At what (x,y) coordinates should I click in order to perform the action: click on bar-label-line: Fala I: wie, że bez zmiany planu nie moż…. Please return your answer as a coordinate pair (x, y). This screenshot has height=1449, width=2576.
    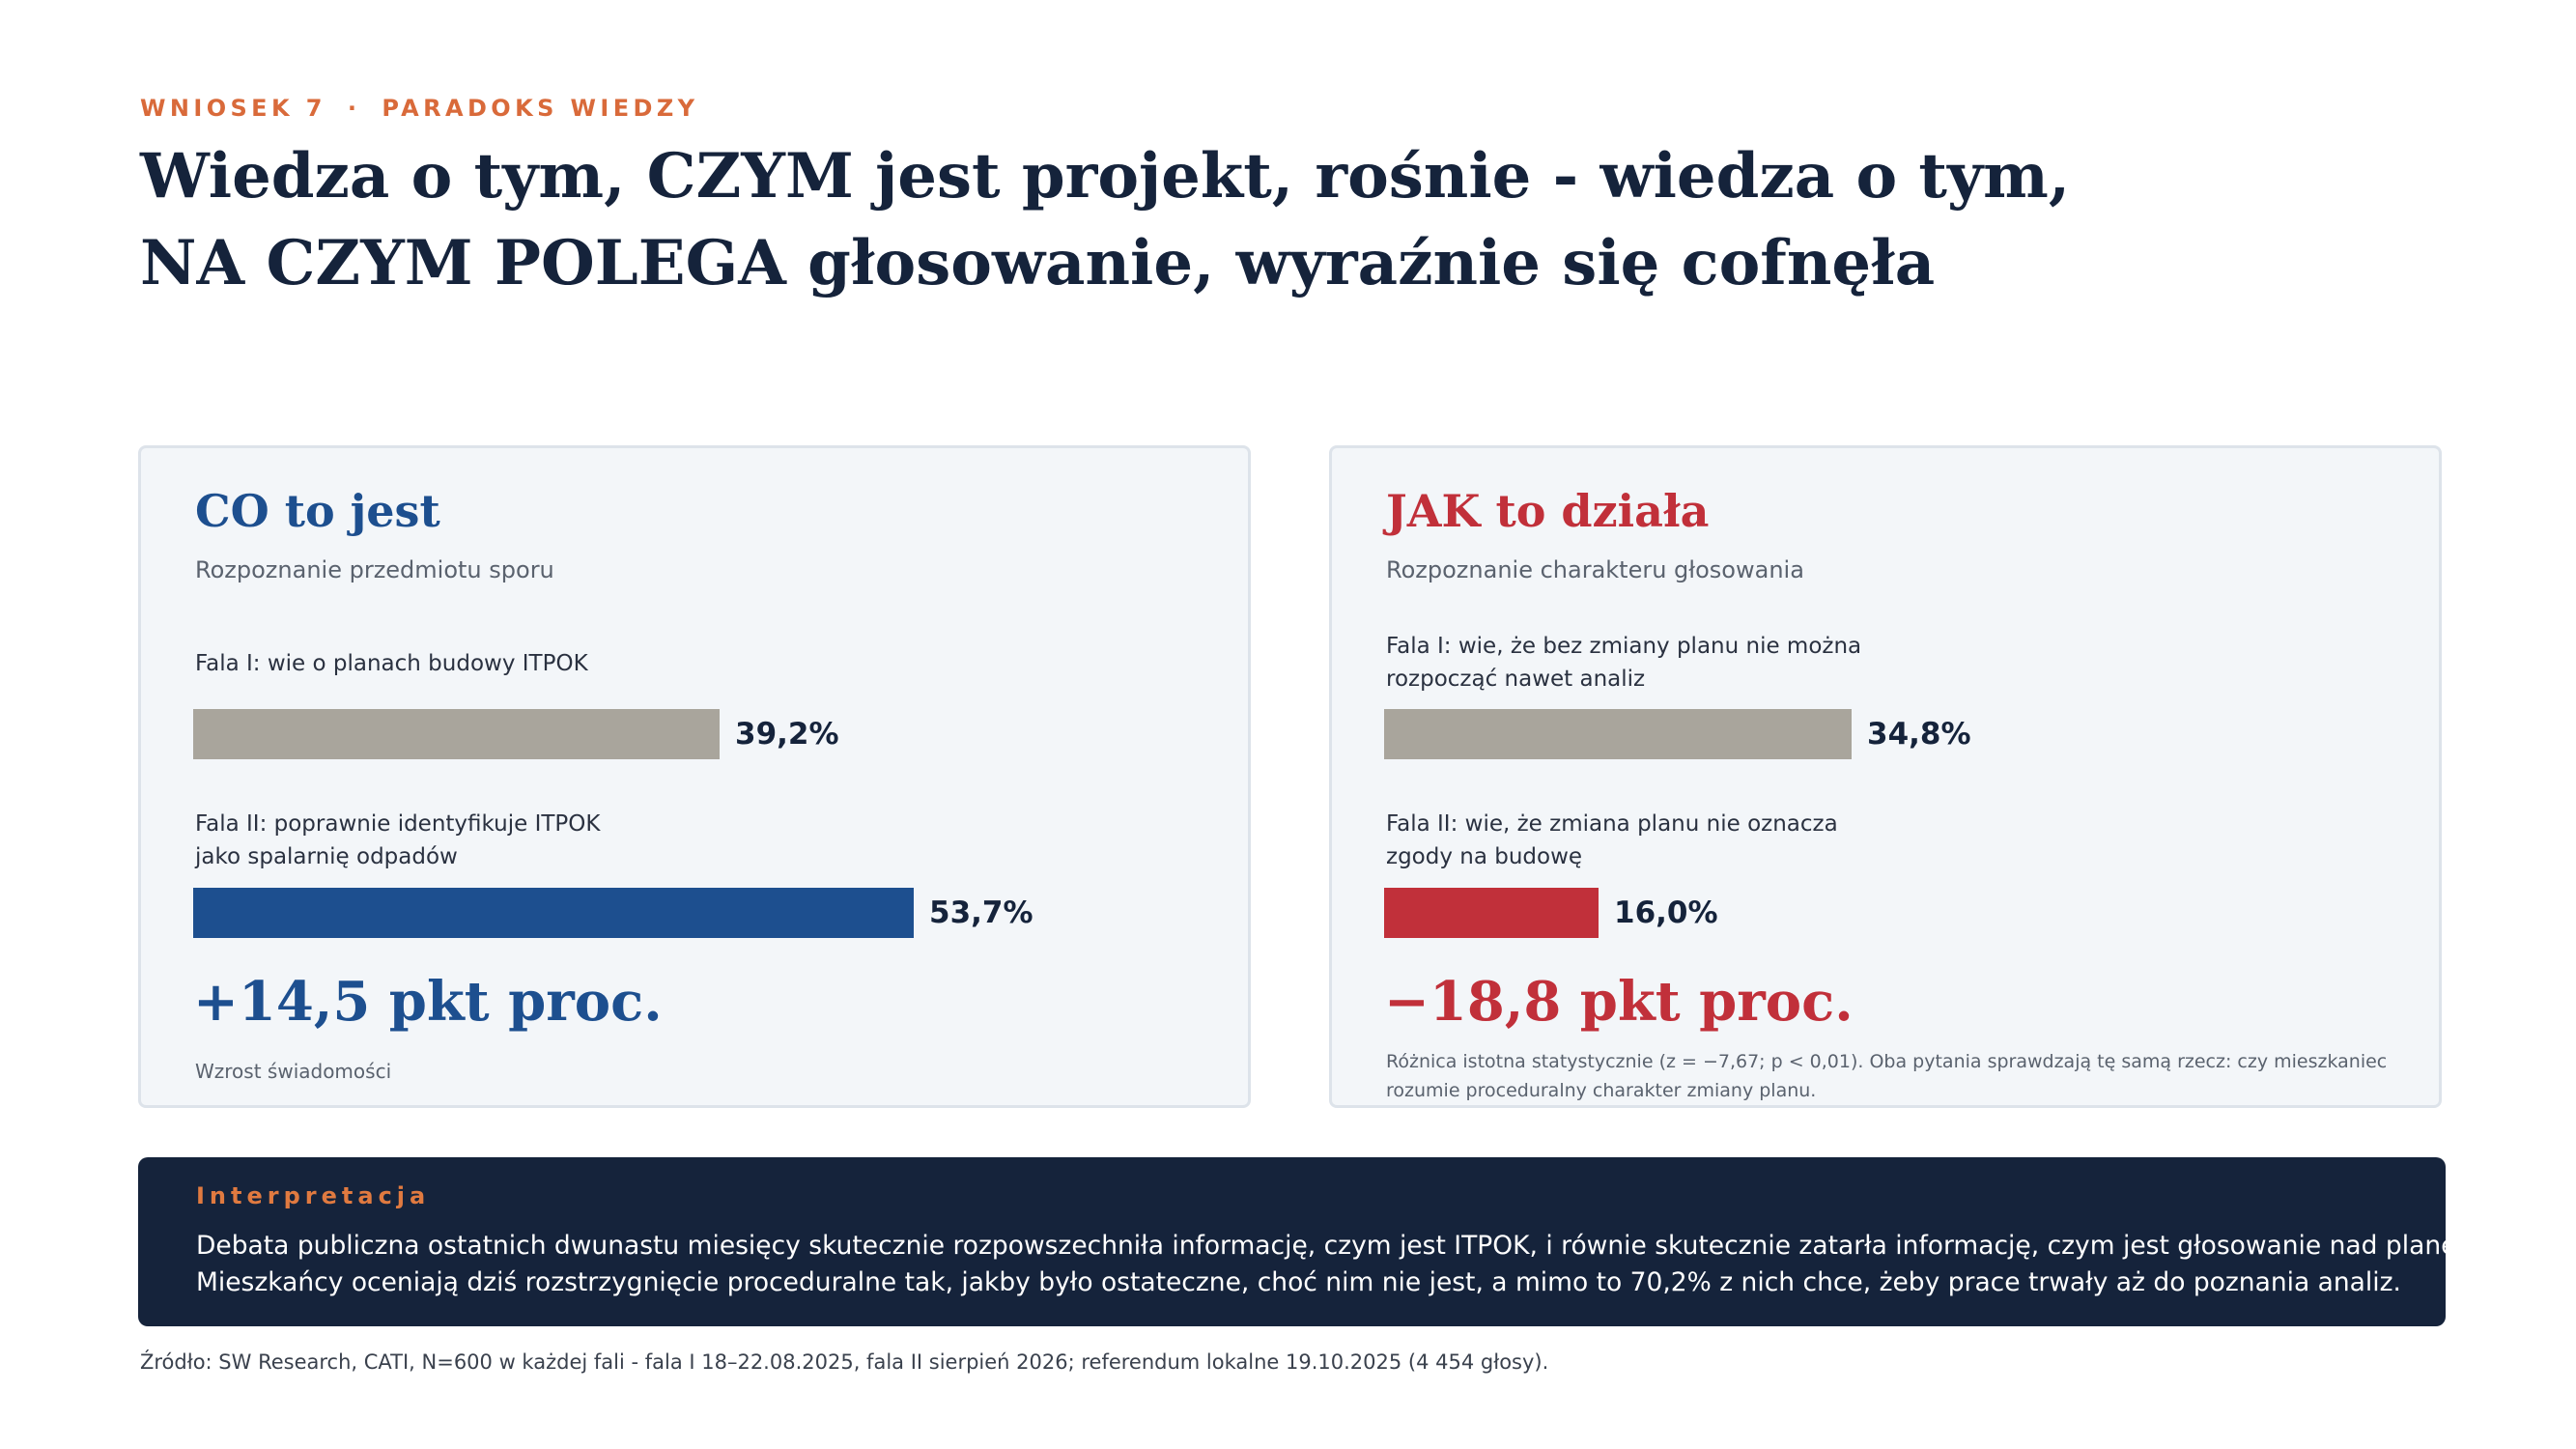
    Looking at the image, I should click on (1624, 646).